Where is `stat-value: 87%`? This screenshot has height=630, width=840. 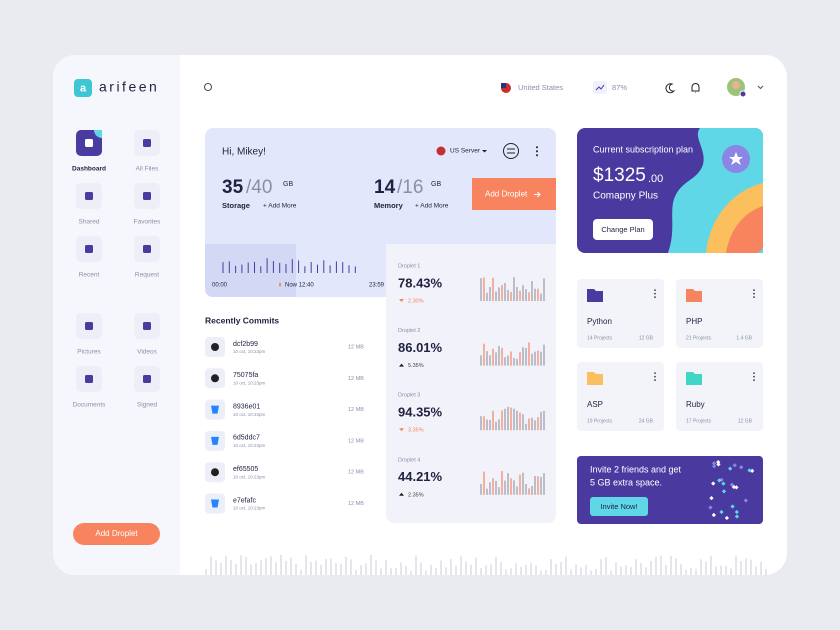 stat-value: 87% is located at coordinates (619, 87).